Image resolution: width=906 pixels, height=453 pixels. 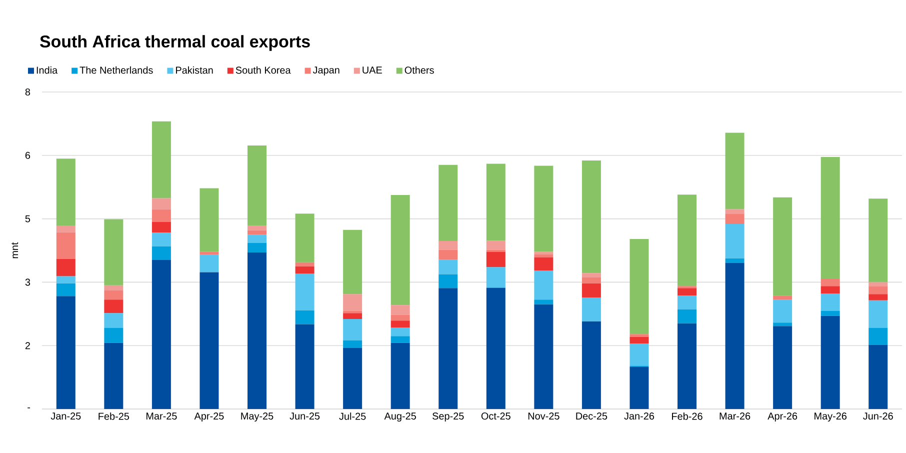 I want to click on x-tick-label: Oct-25, so click(x=495, y=416).